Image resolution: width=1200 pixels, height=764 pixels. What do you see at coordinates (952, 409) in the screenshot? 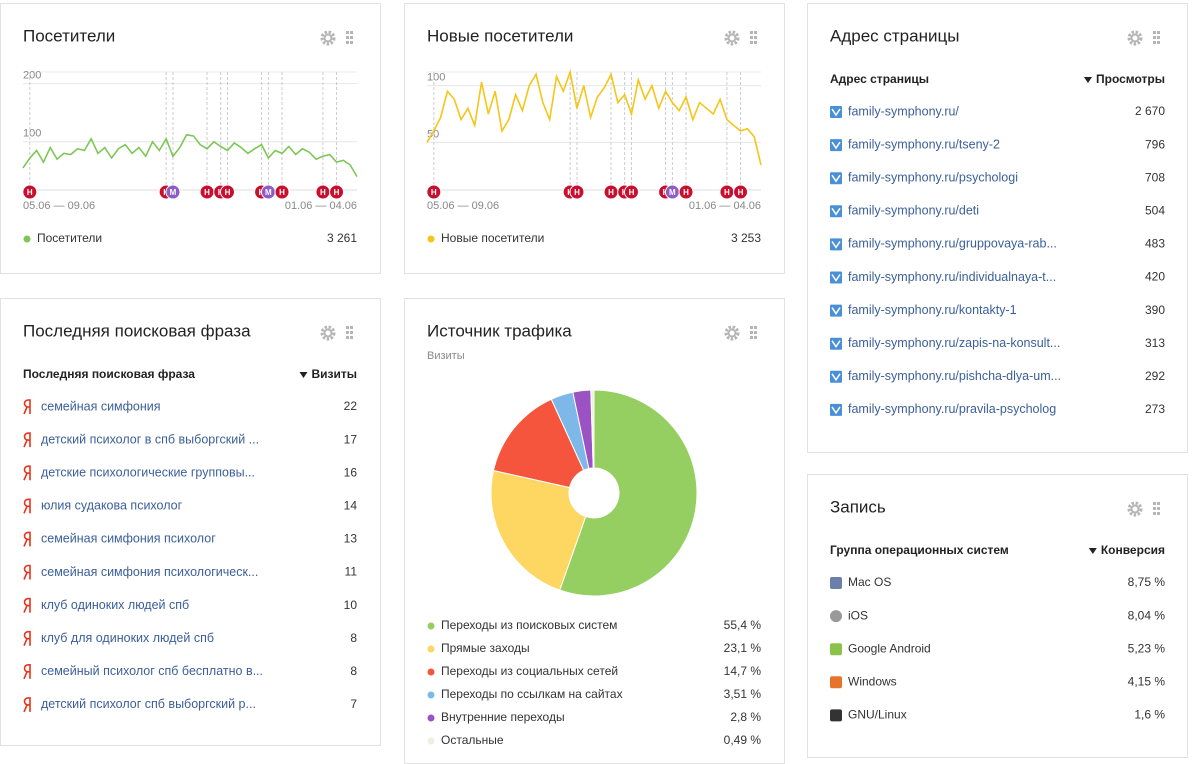
I see `row-label: family-symphony.ru/pravila-psycholog` at bounding box center [952, 409].